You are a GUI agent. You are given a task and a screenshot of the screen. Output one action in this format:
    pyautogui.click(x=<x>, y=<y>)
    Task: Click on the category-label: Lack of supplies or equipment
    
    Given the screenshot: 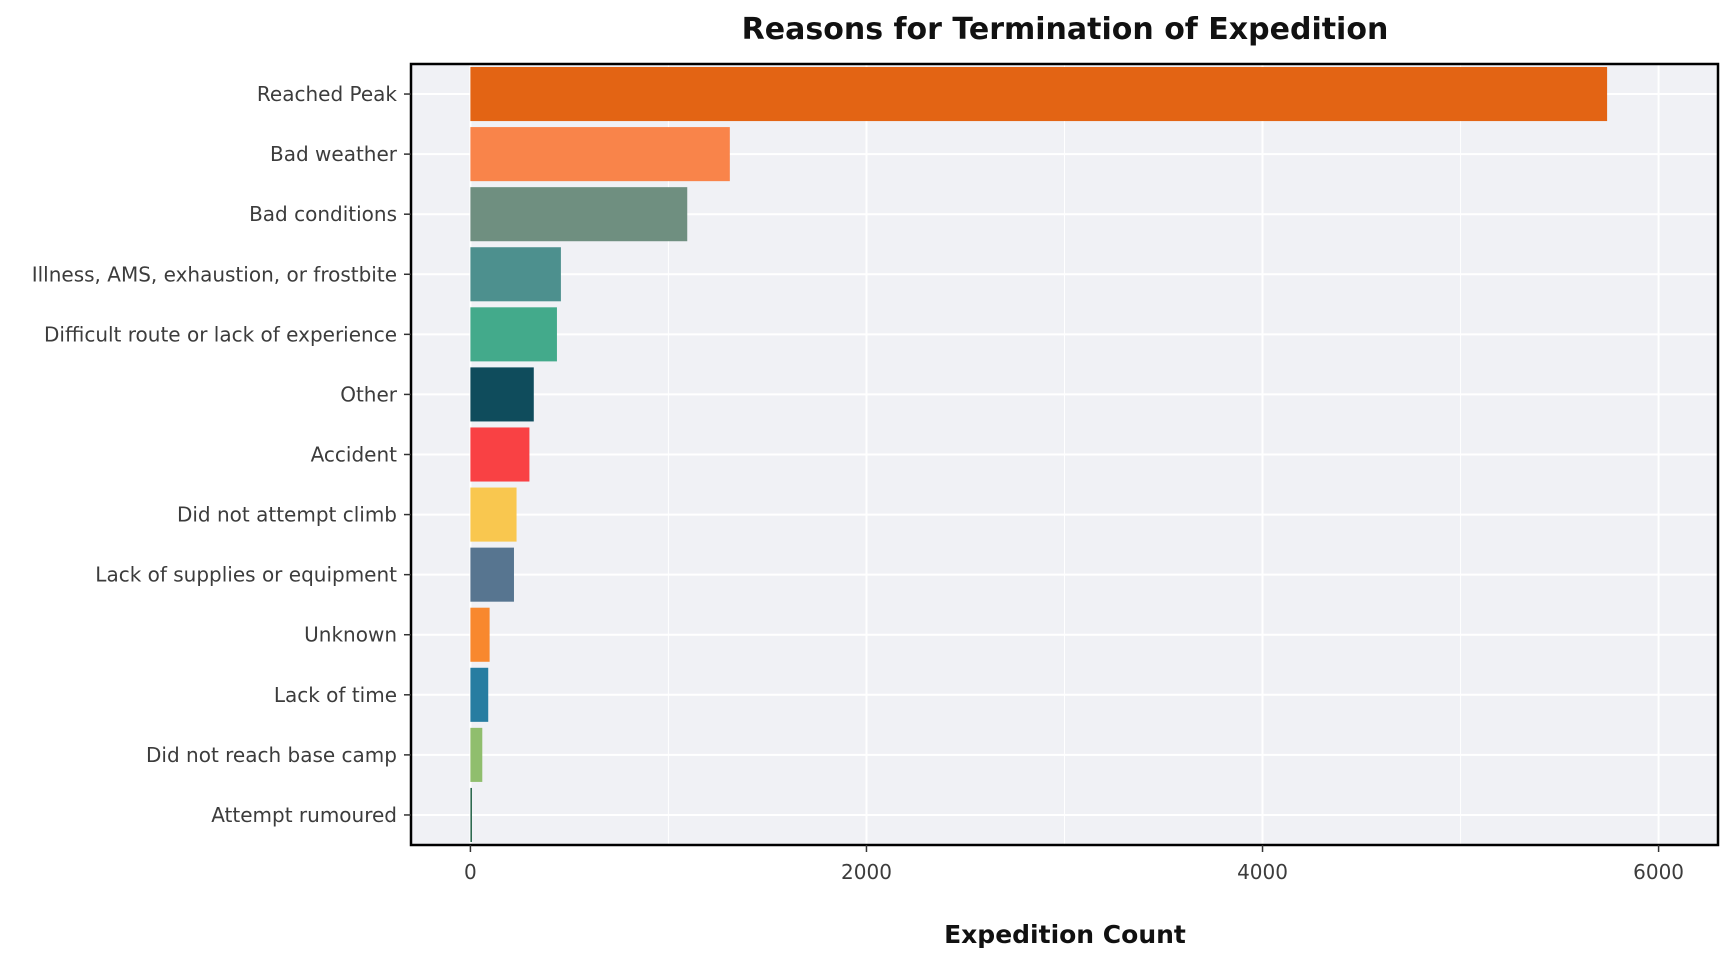 What is the action you would take?
    pyautogui.click(x=246, y=575)
    